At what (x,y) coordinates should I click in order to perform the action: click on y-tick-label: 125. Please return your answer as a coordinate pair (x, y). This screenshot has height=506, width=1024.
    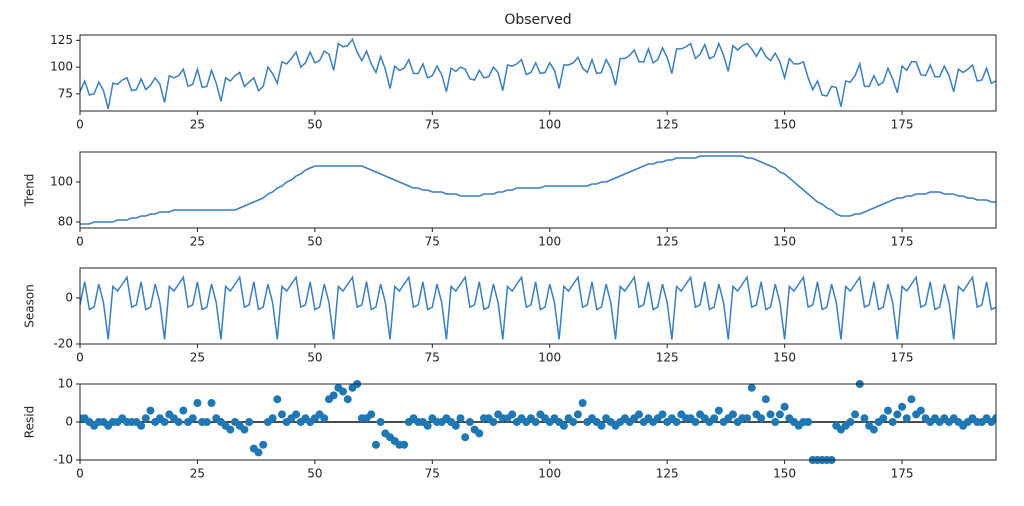
    Looking at the image, I should click on (61, 40).